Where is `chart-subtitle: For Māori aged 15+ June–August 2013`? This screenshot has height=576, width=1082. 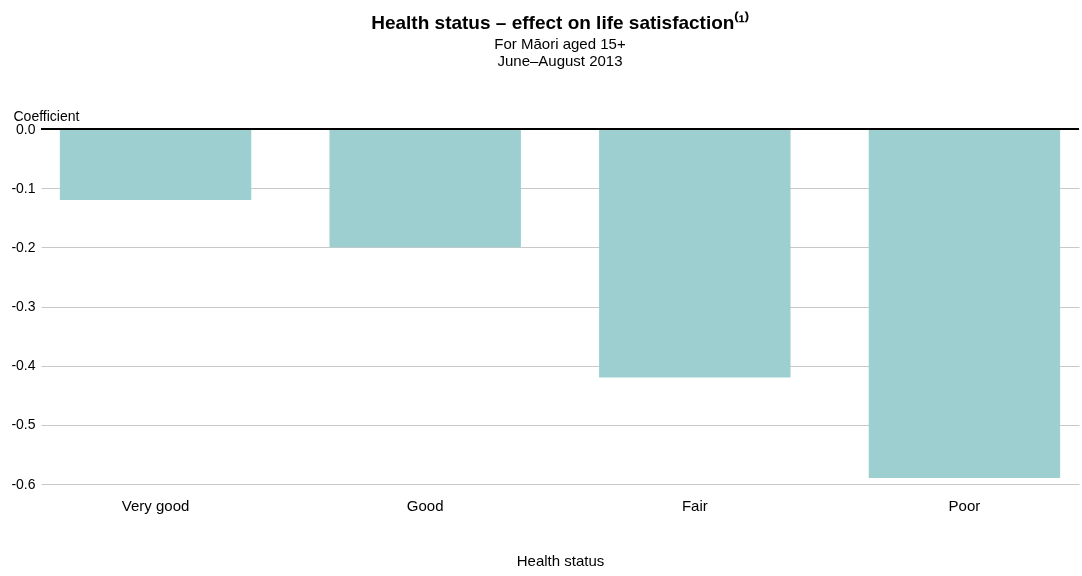 chart-subtitle: For Māori aged 15+ June–August 2013 is located at coordinates (560, 52).